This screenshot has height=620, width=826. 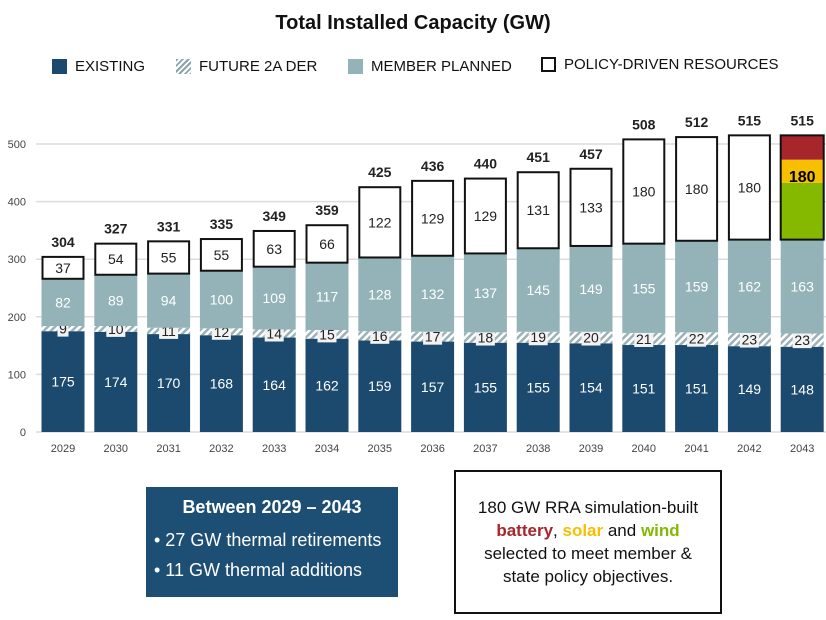 I want to click on total-label: 359, so click(x=327, y=210).